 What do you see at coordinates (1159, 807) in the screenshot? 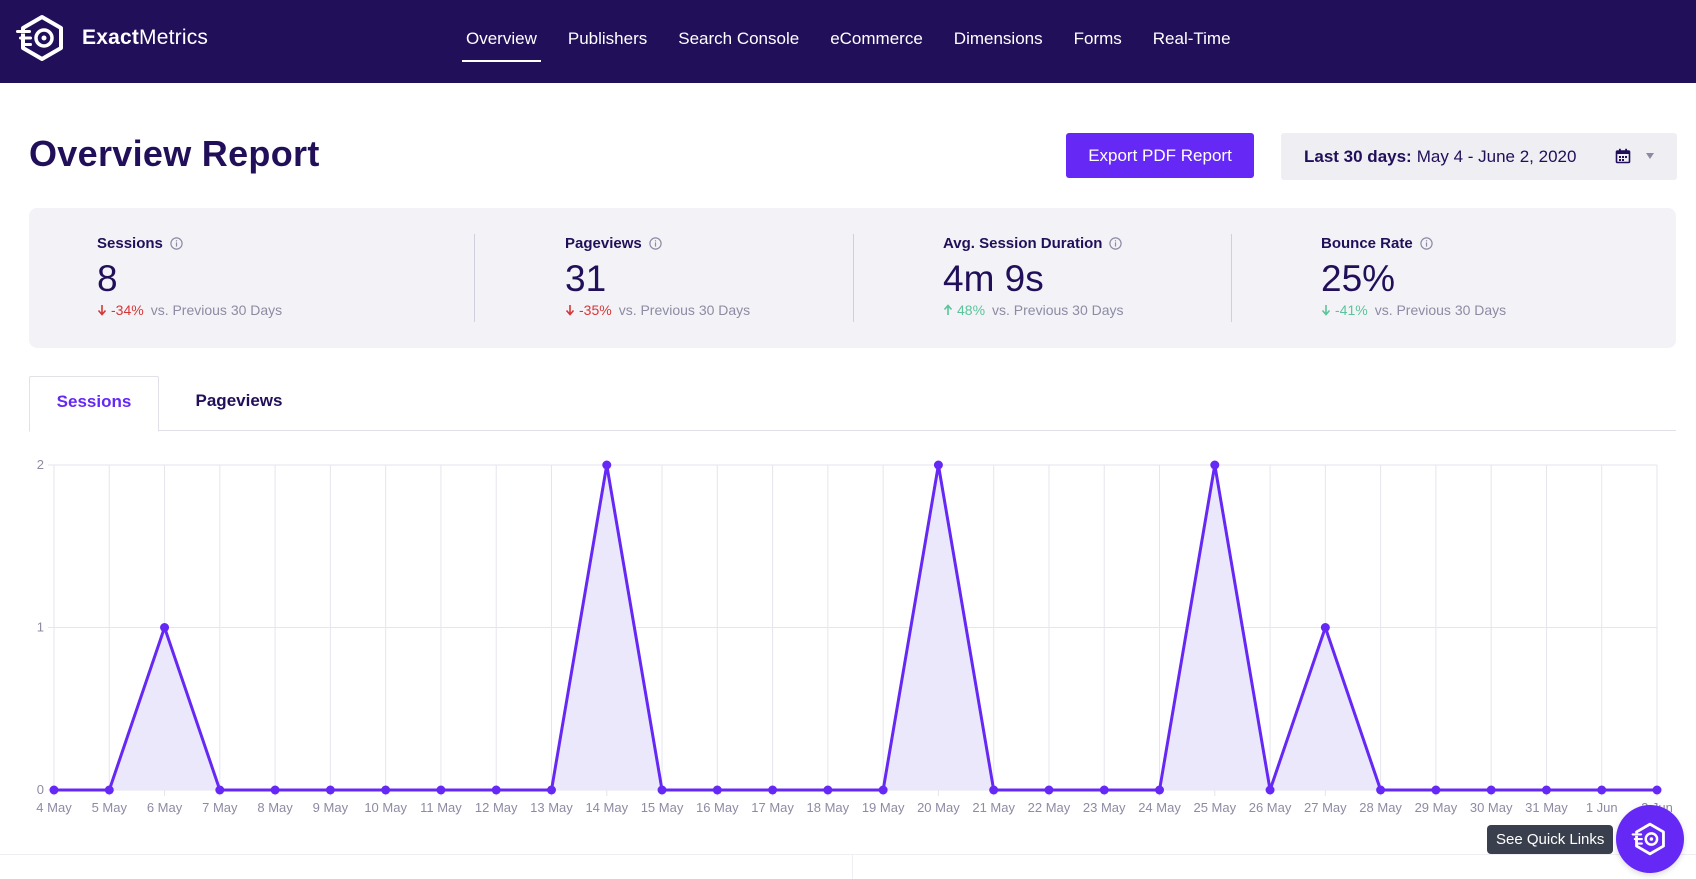
I see `x-tick-label: 24 May` at bounding box center [1159, 807].